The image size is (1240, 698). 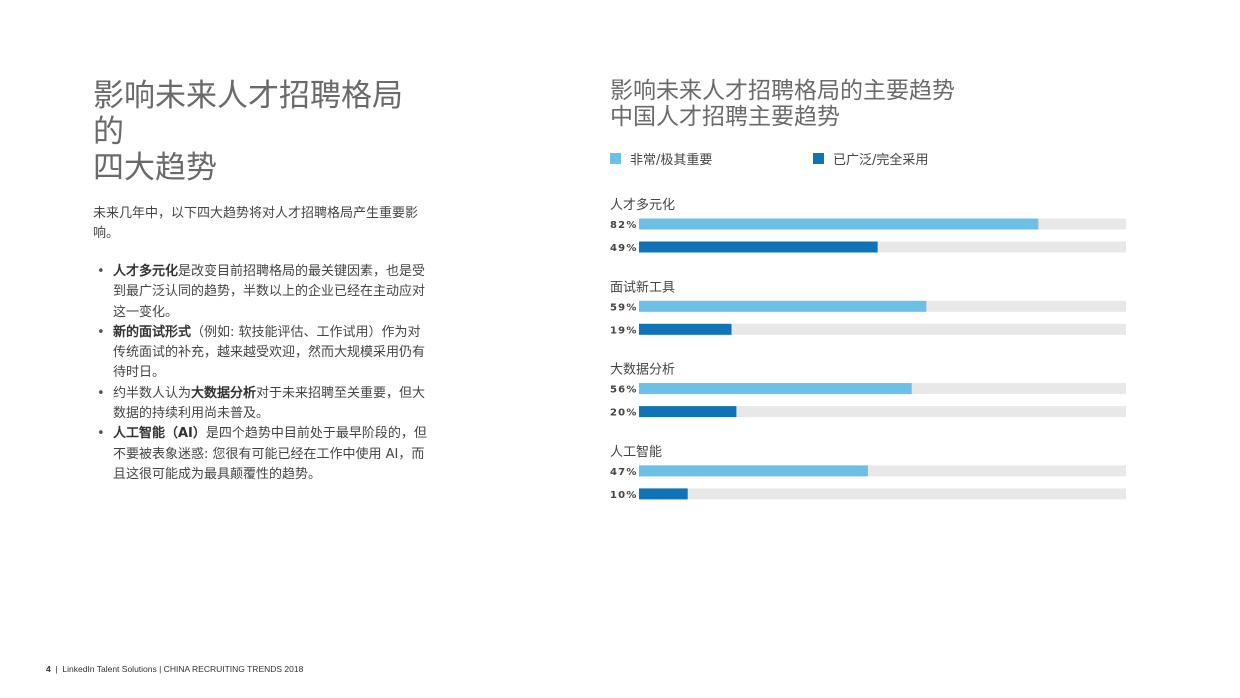 What do you see at coordinates (152, 393) in the screenshot?
I see `bullet-pre: 约半数人认为` at bounding box center [152, 393].